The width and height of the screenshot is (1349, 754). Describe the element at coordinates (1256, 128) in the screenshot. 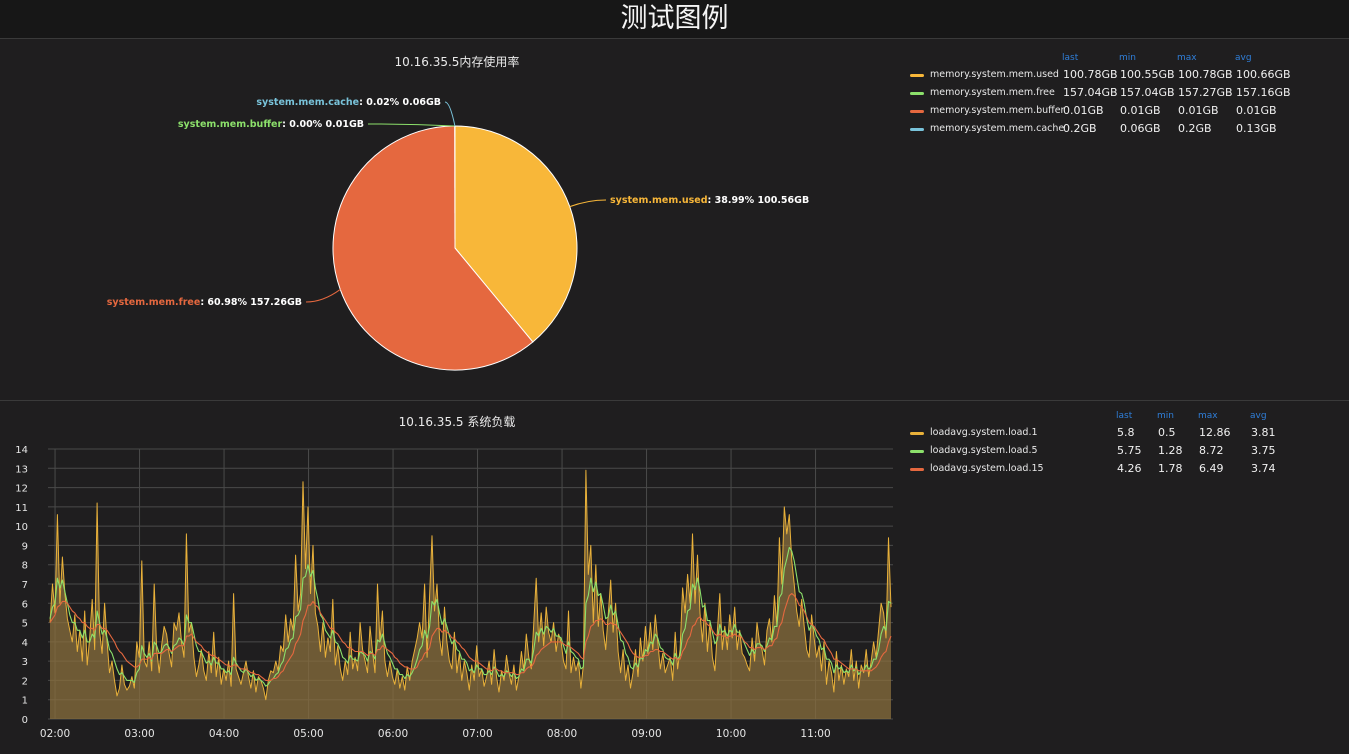

I see `legend-avg-value: 0.13GB` at that location.